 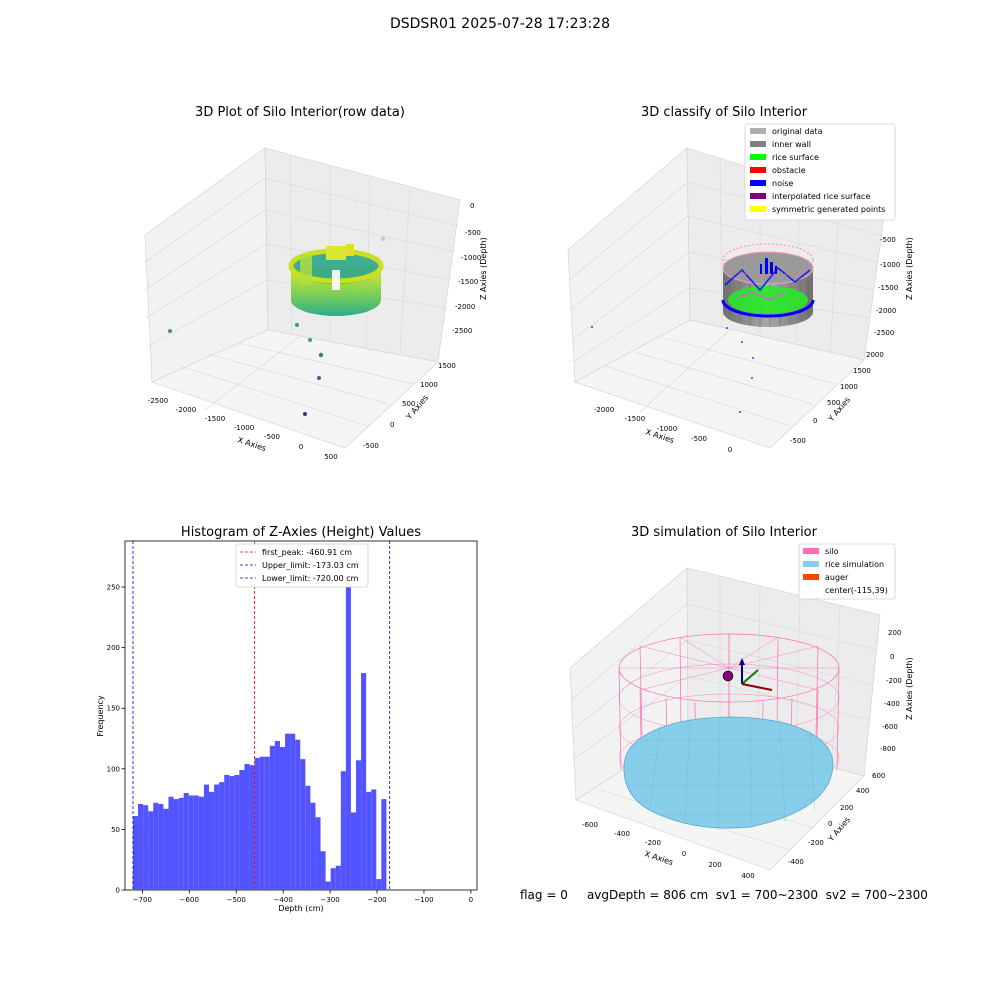 I want to click on raw-z-tick: 0, so click(x=472, y=206).